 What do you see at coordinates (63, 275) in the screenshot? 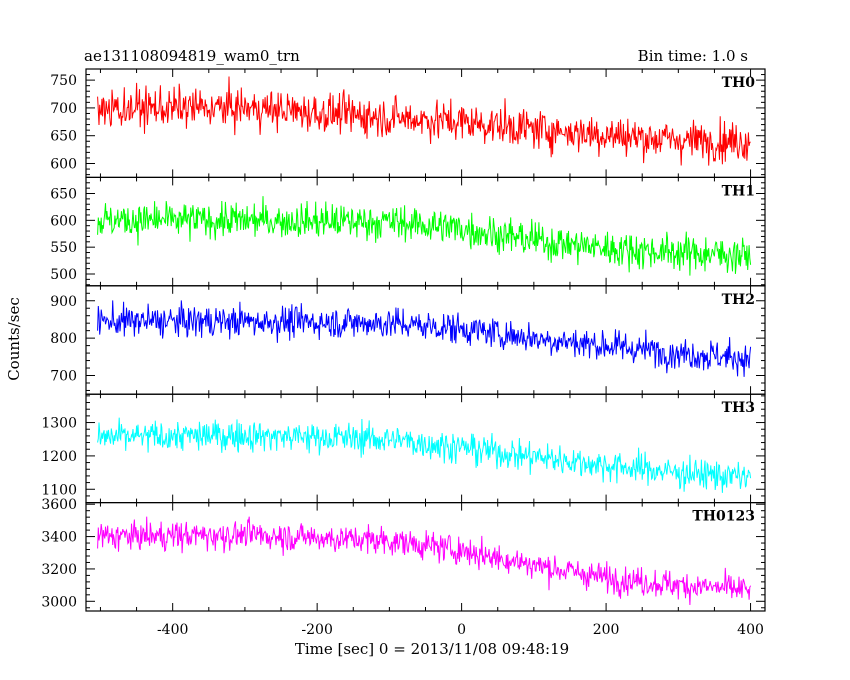
I see `y-tick-label: 500` at bounding box center [63, 275].